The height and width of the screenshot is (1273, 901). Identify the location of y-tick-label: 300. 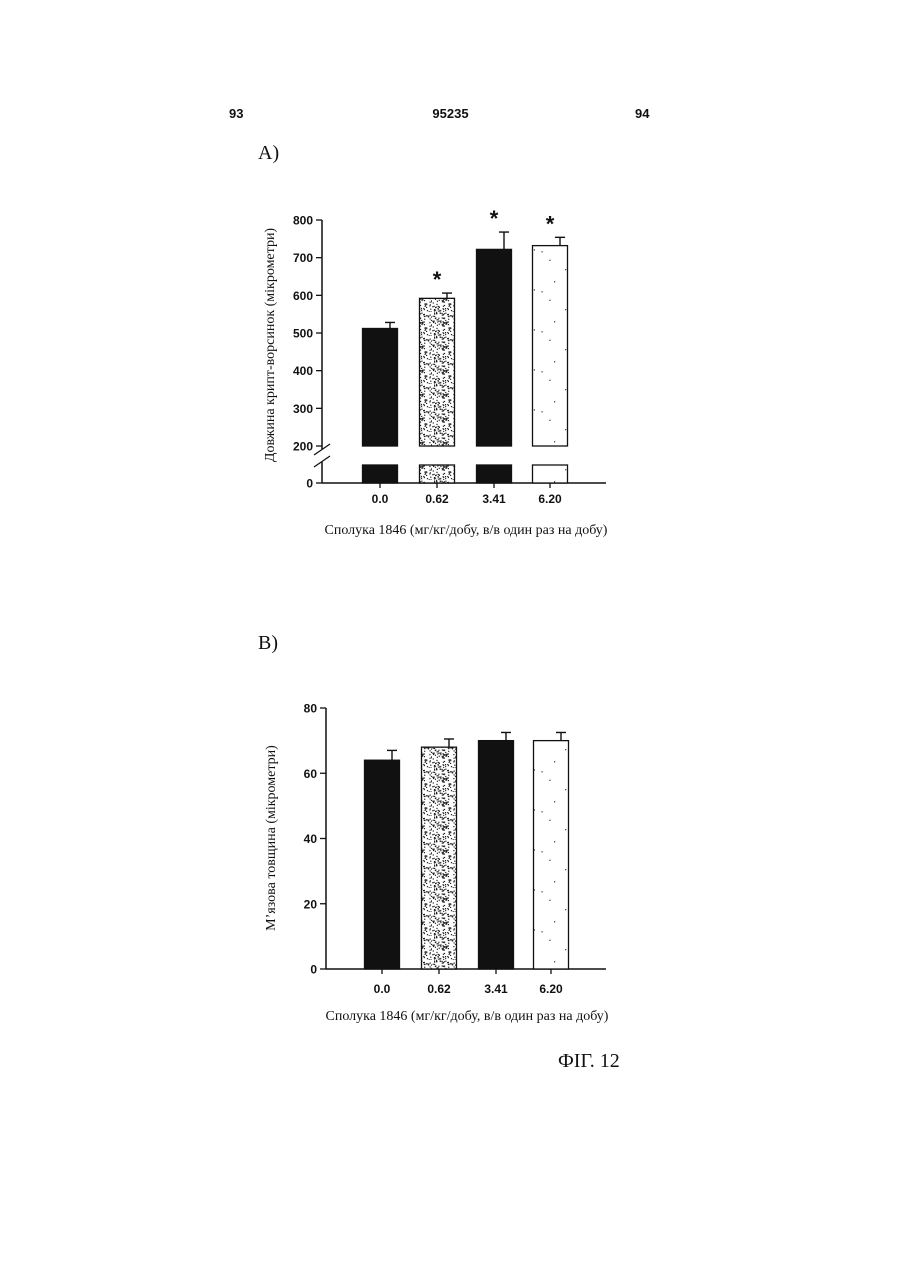
(303, 409).